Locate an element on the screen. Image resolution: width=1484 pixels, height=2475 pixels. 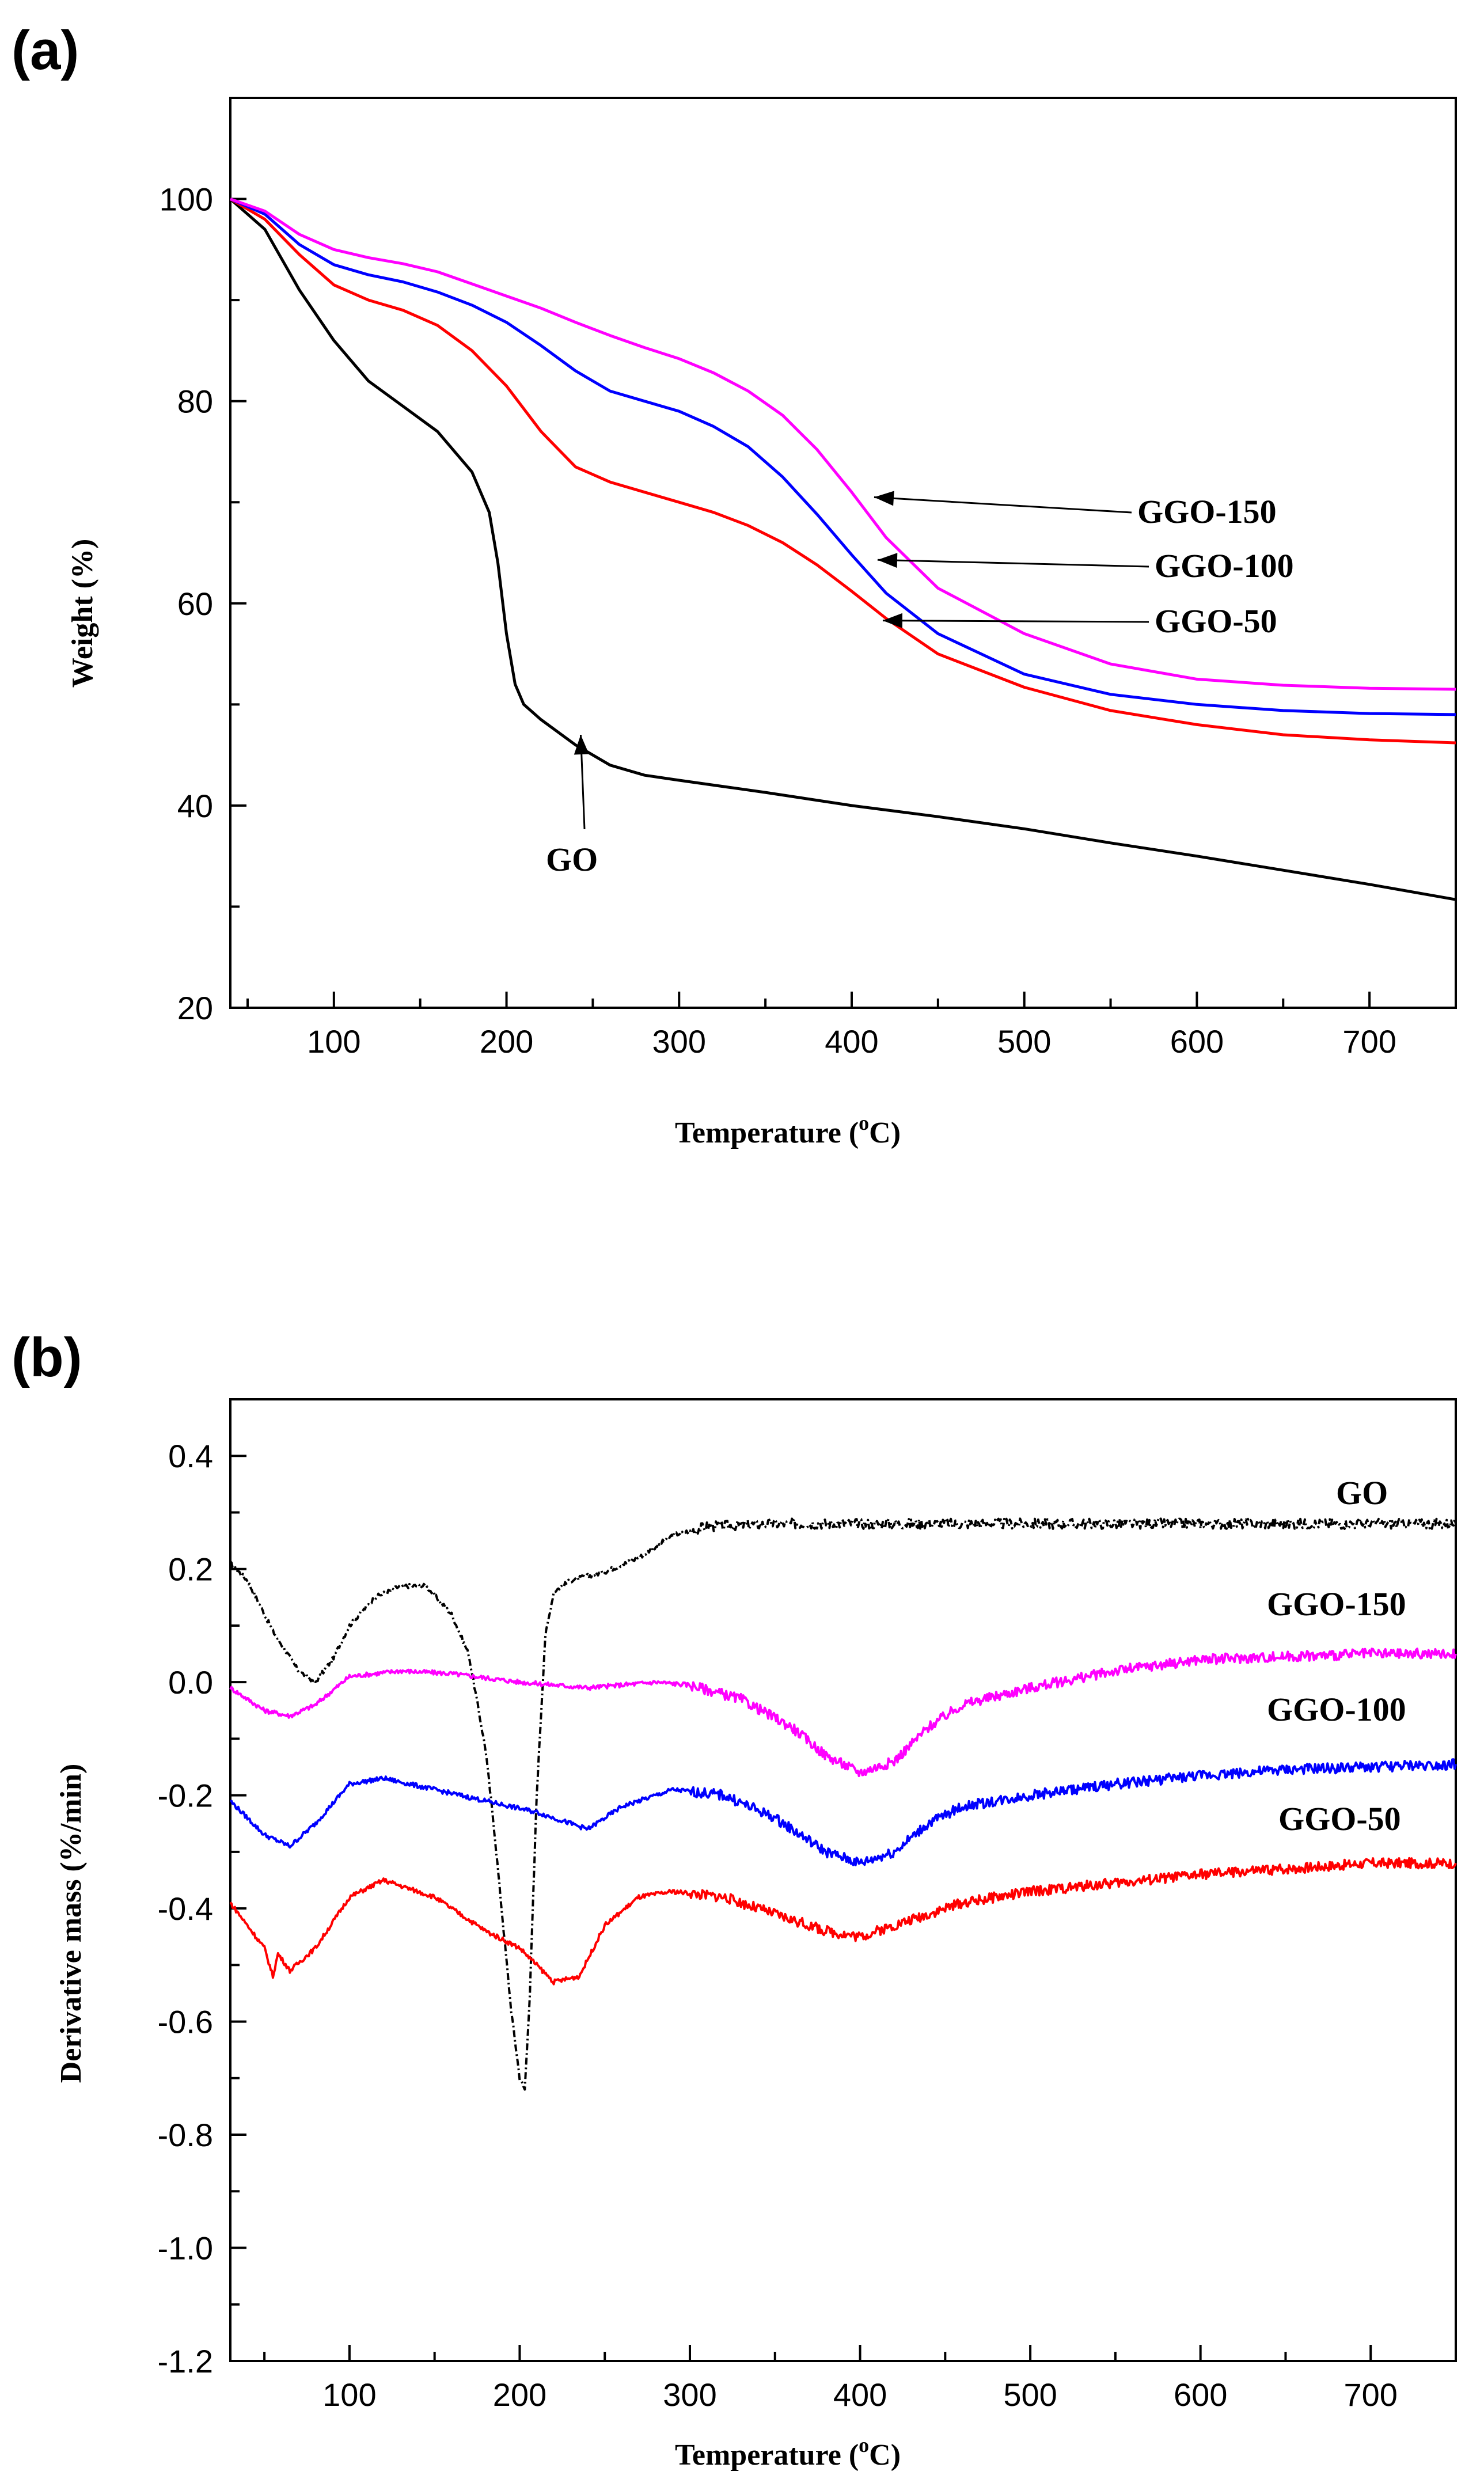
y-tick-label: -0.6 is located at coordinates (186, 2022).